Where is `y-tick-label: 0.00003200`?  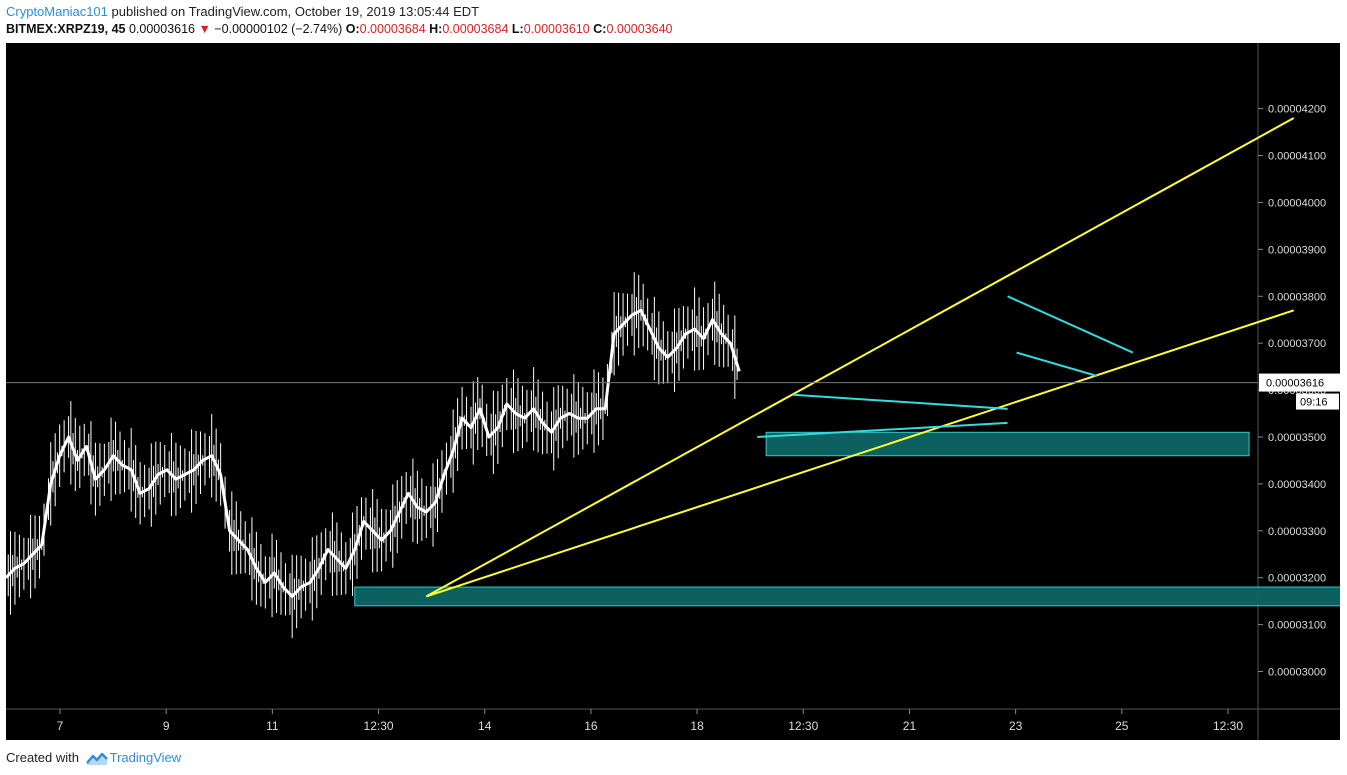
y-tick-label: 0.00003200 is located at coordinates (1297, 579).